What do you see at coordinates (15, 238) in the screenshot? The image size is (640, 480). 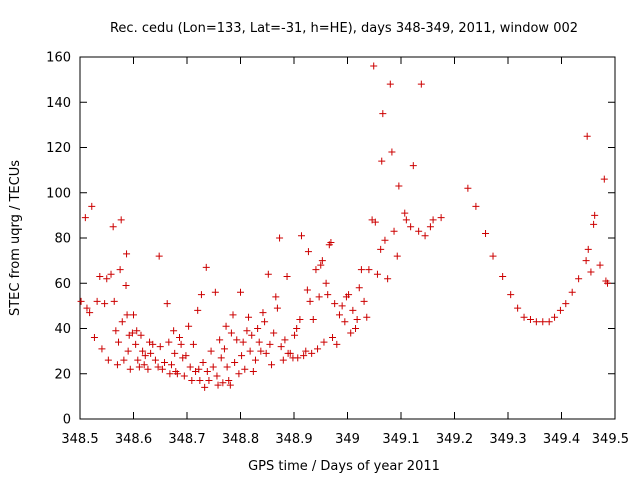 I see `y-axis-label: STEC from uqrg / TECUs` at bounding box center [15, 238].